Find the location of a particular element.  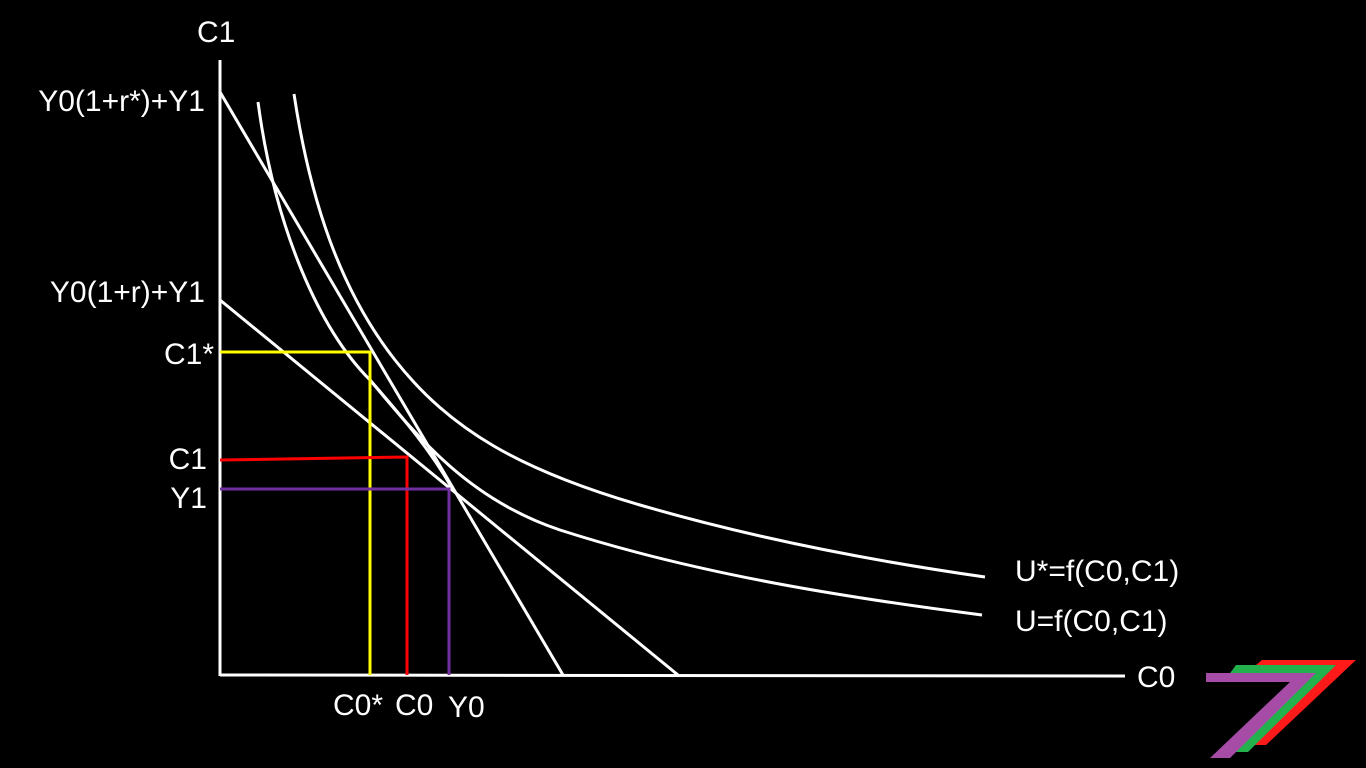

guide-line-endowment is located at coordinates (335, 581).